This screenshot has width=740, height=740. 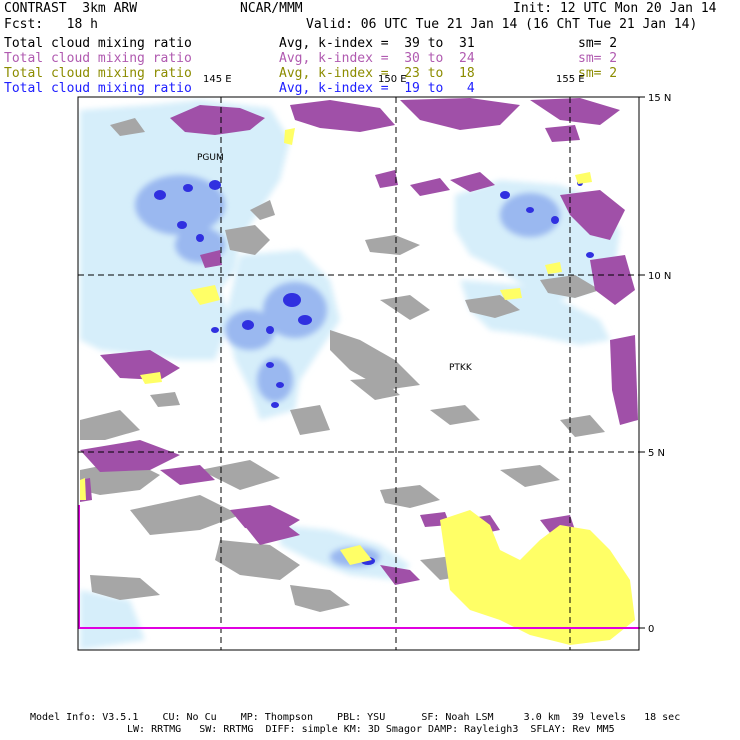 What do you see at coordinates (71, 8) in the screenshot?
I see `model-title: CONTRAST 3km ARW` at bounding box center [71, 8].